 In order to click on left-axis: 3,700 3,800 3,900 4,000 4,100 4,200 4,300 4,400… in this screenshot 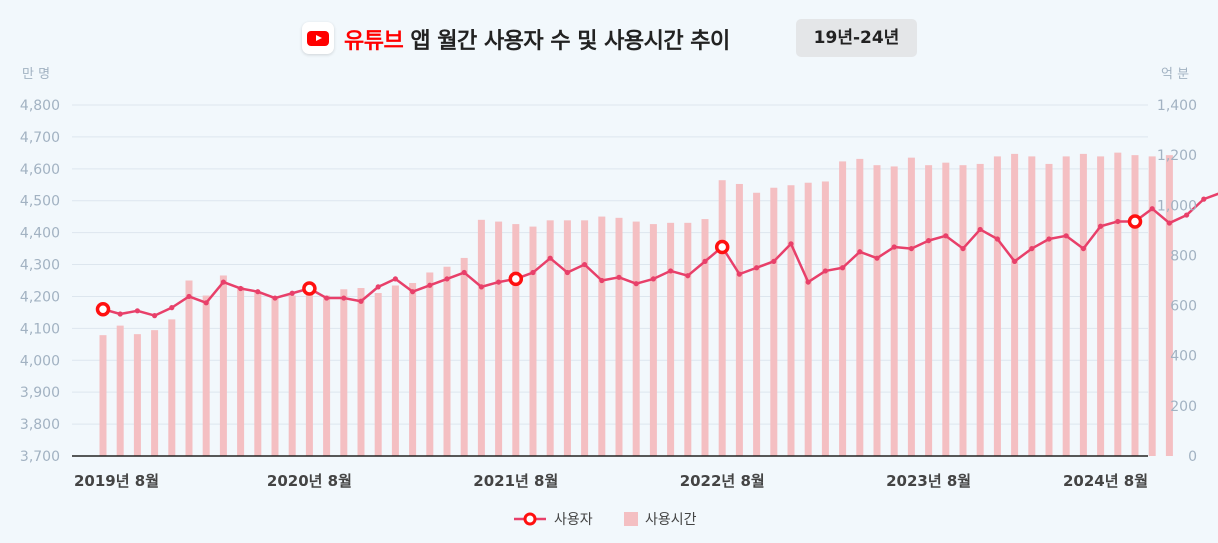, I will do `click(40, 281)`.